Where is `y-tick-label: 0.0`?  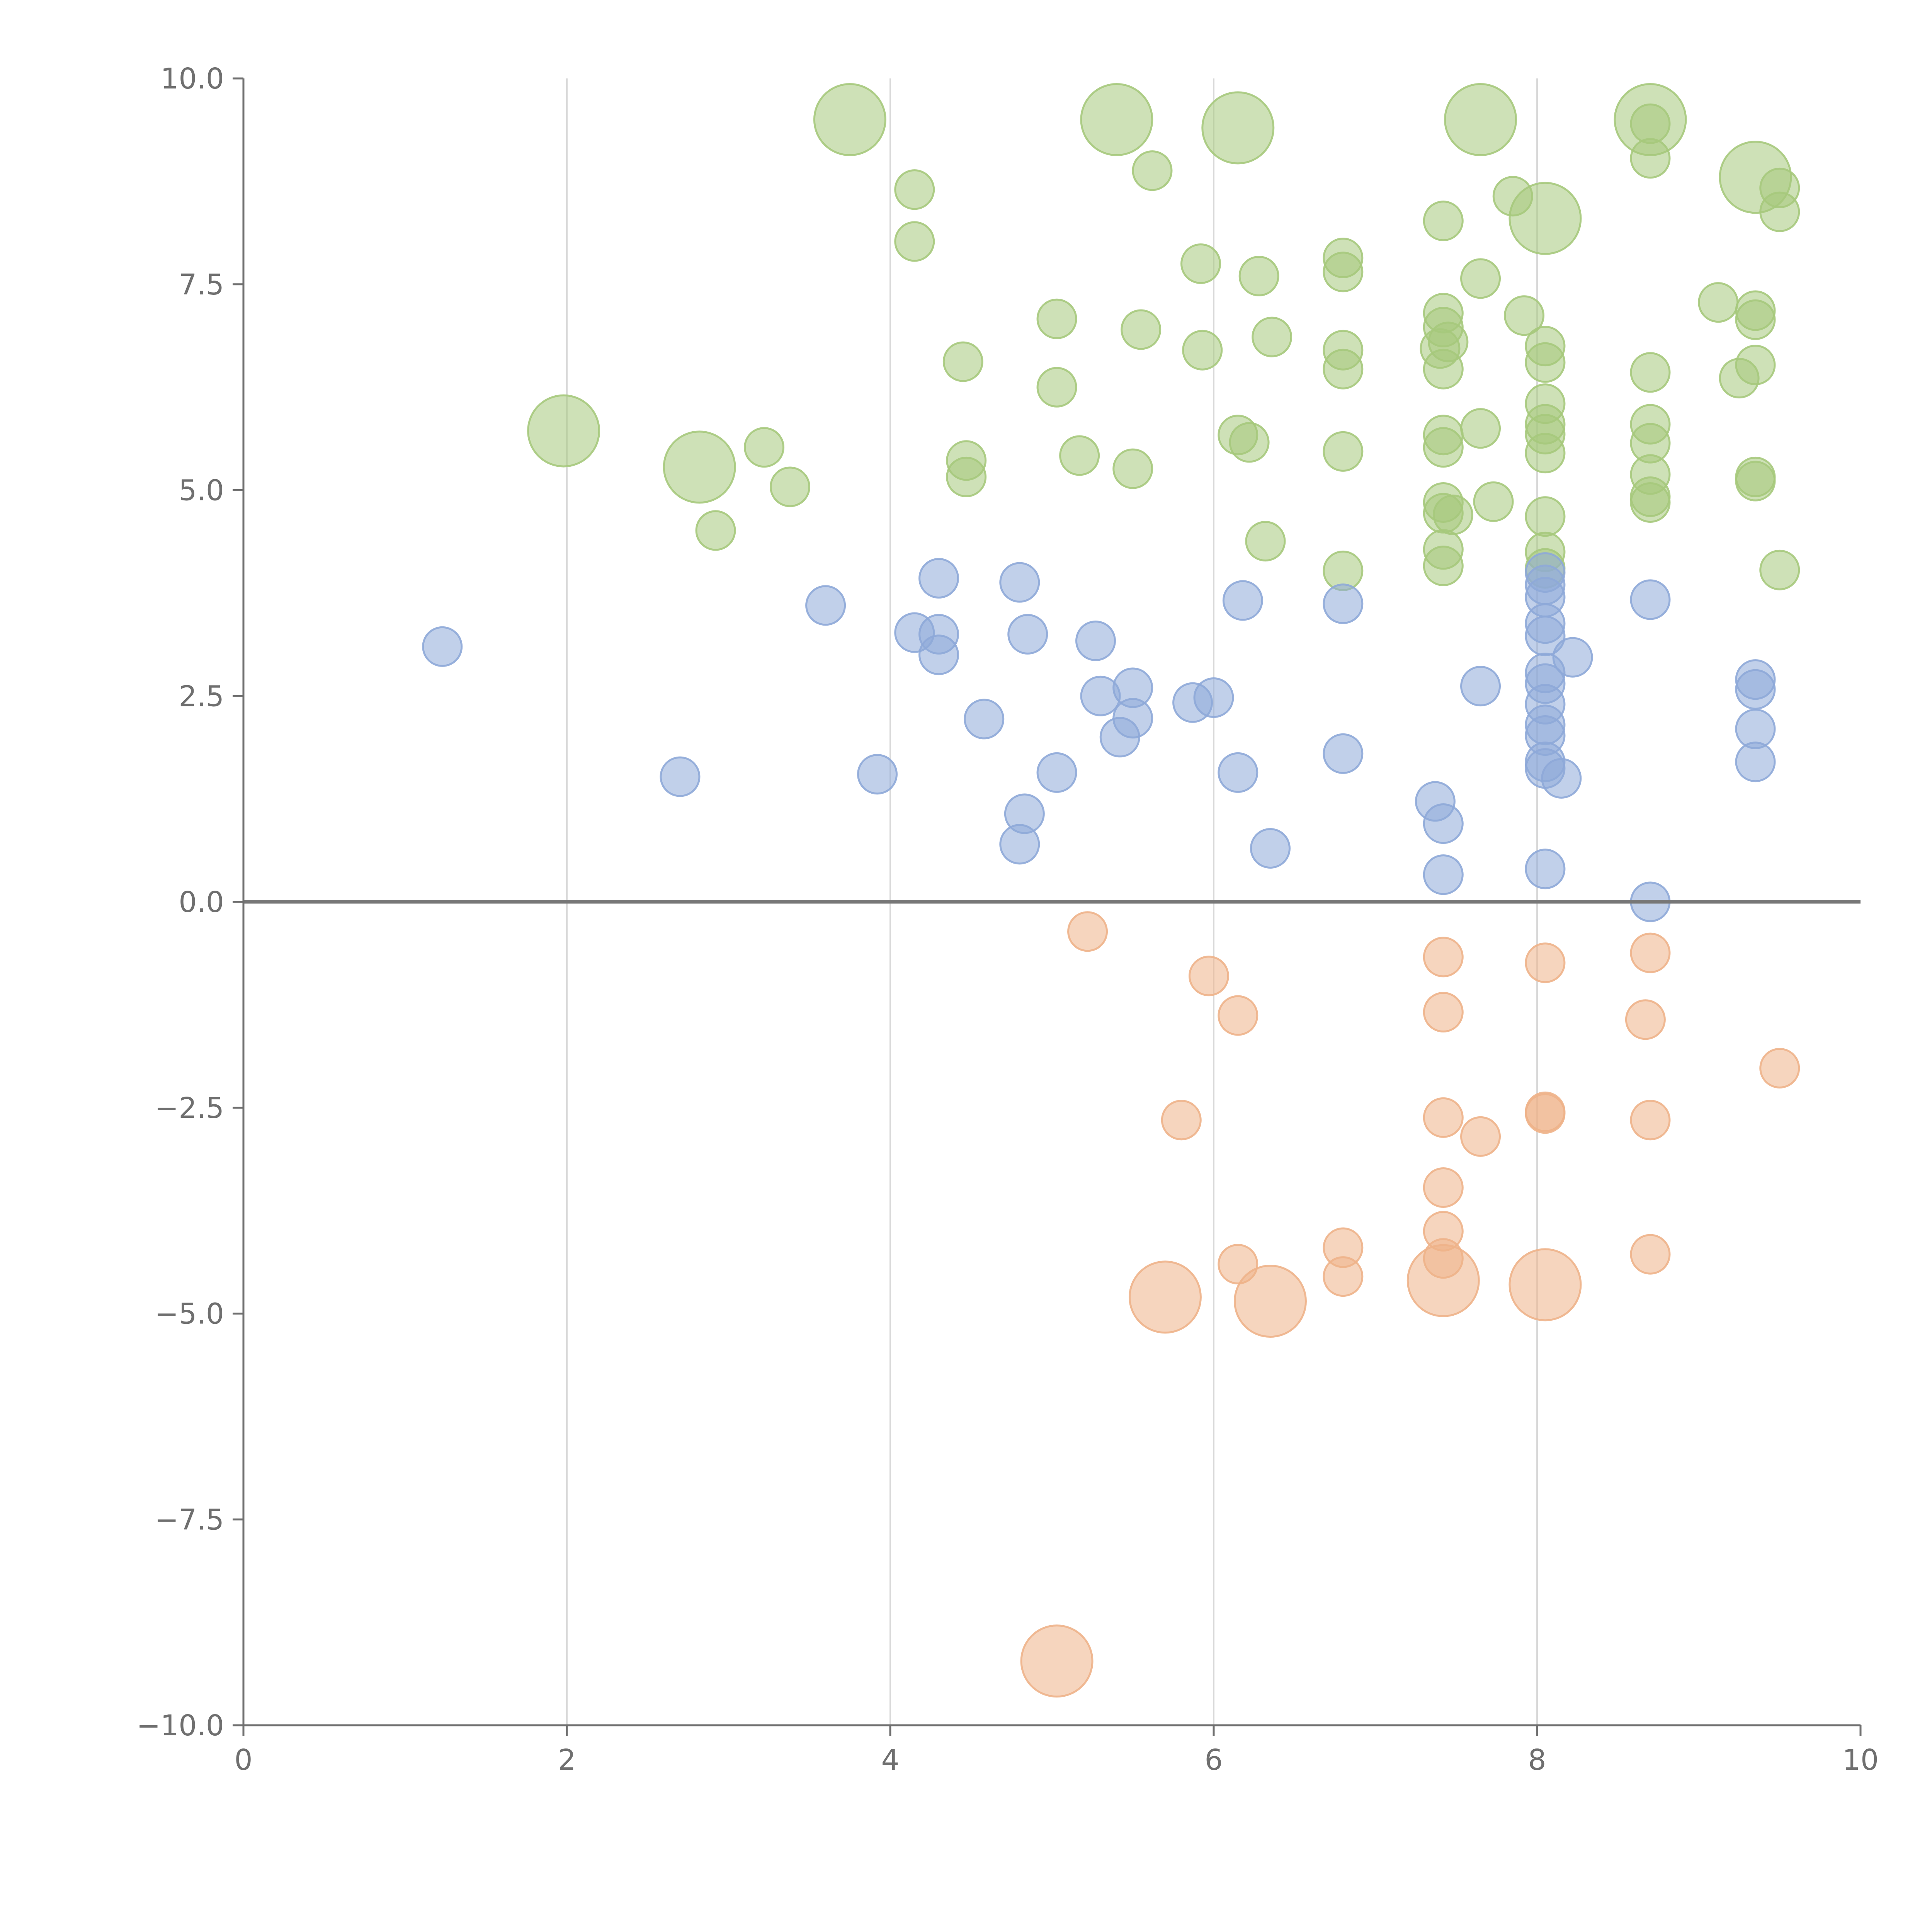 y-tick-label: 0.0 is located at coordinates (202, 903).